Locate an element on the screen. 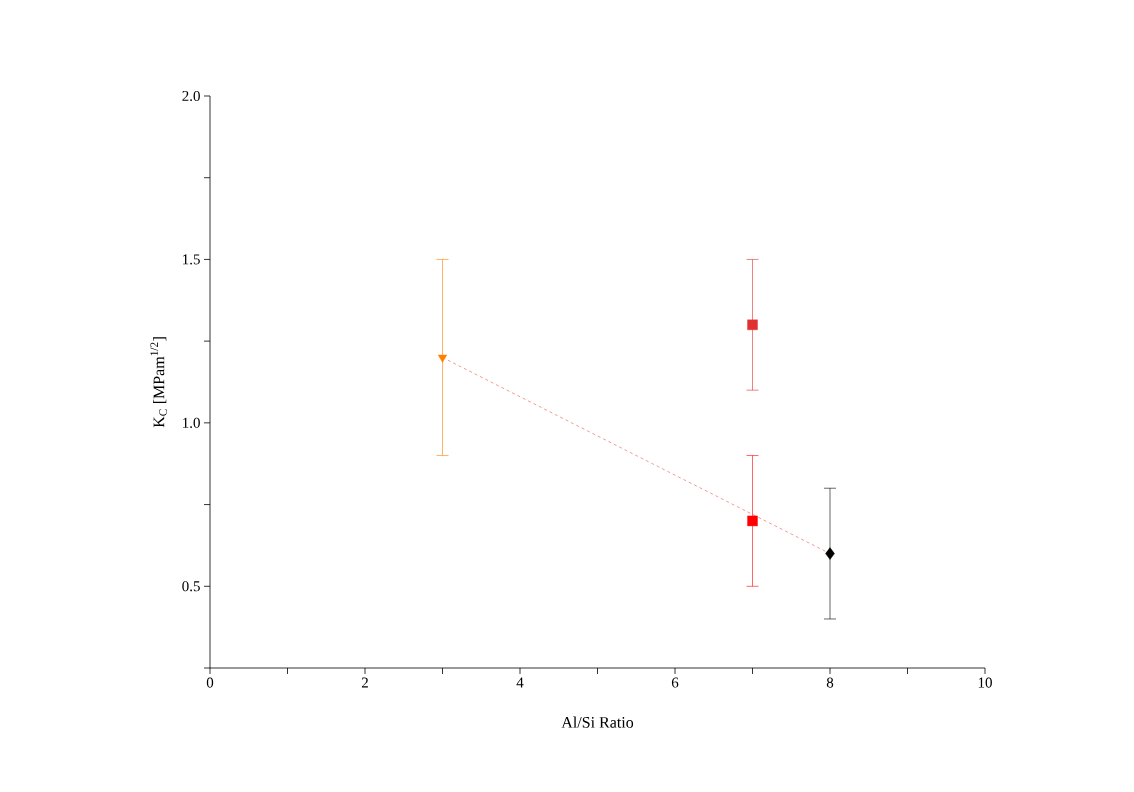 The height and width of the screenshot is (792, 1134). x-tick-label: 0 is located at coordinates (210, 682).